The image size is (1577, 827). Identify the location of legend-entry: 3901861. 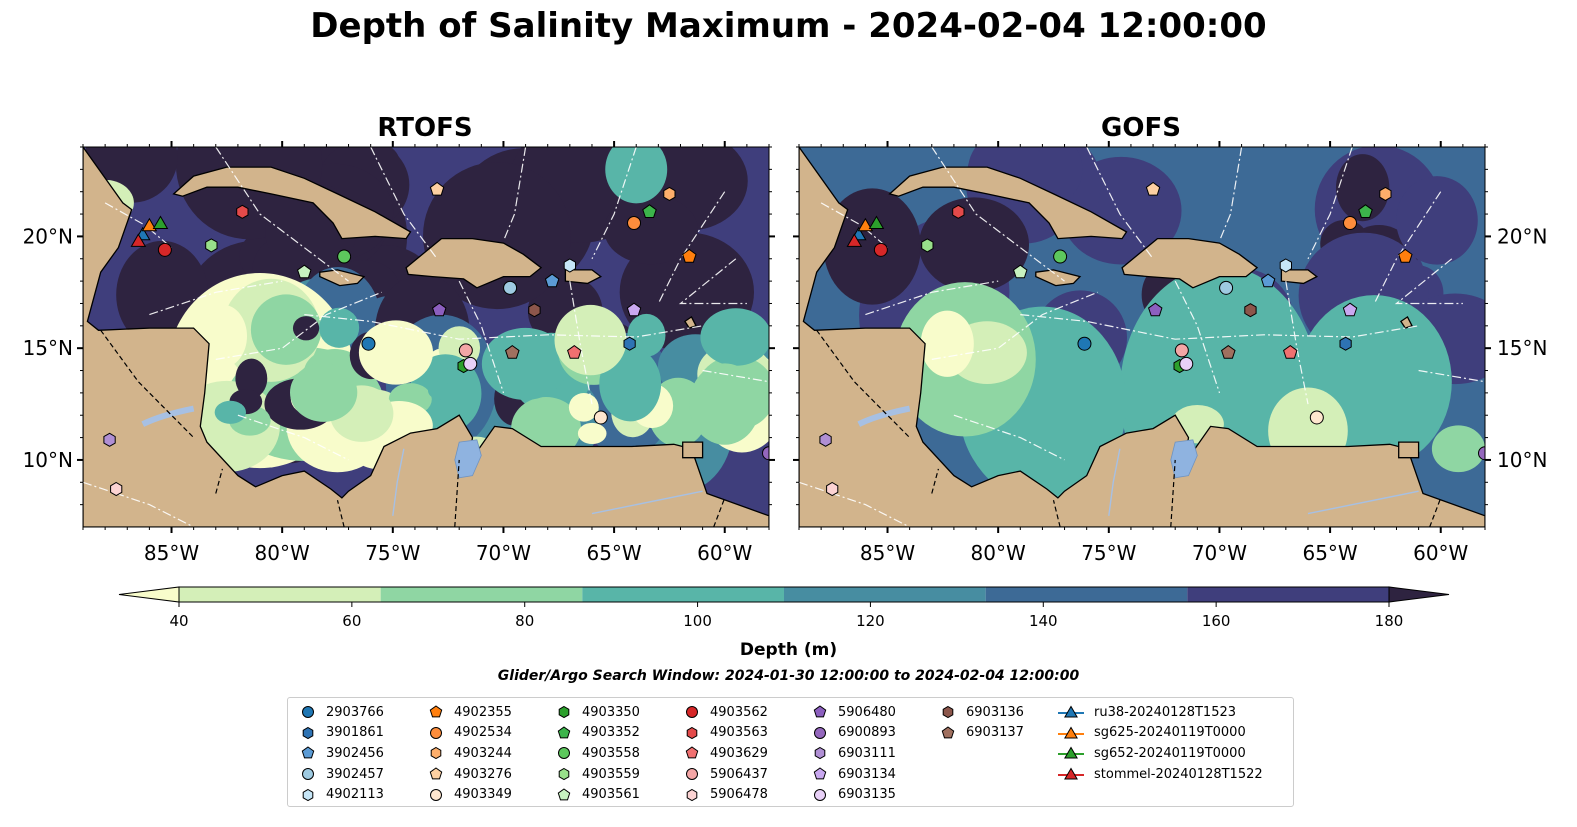
(342, 733).